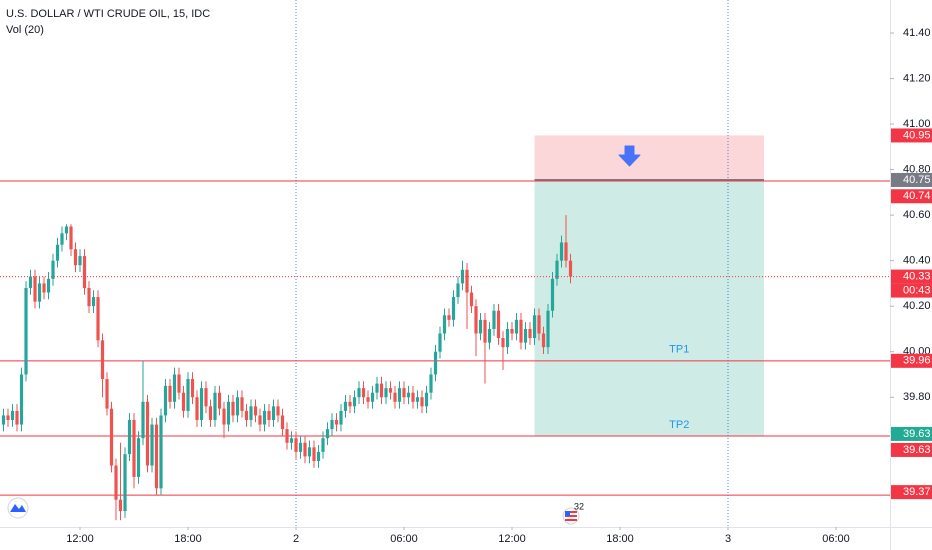  What do you see at coordinates (25, 30) in the screenshot?
I see `indicator-label: Vol (20)` at bounding box center [25, 30].